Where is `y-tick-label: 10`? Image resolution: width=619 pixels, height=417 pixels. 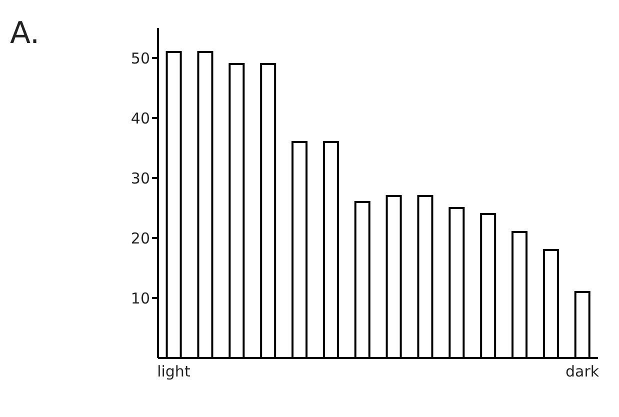
y-tick-label: 10 is located at coordinates (140, 298).